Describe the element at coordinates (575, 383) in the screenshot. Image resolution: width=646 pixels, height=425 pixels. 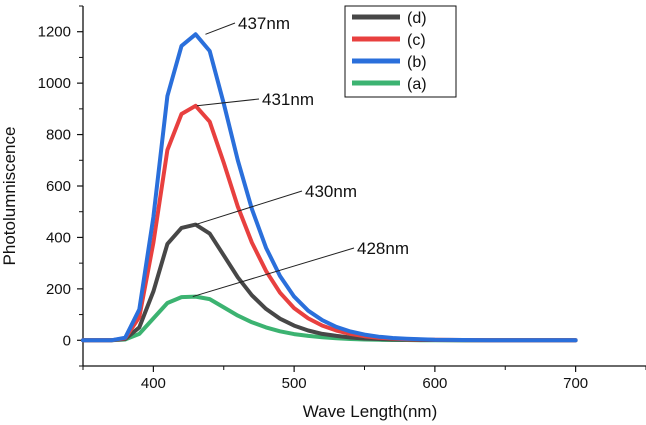
I see `x-tick-label: 700` at that location.